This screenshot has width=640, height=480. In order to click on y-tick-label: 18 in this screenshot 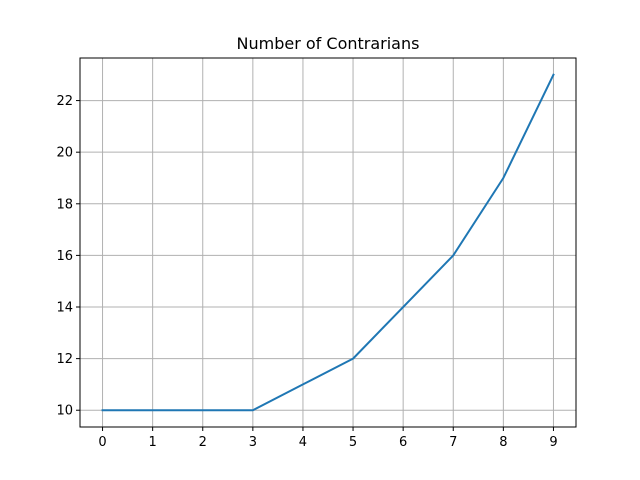, I will do `click(64, 204)`.